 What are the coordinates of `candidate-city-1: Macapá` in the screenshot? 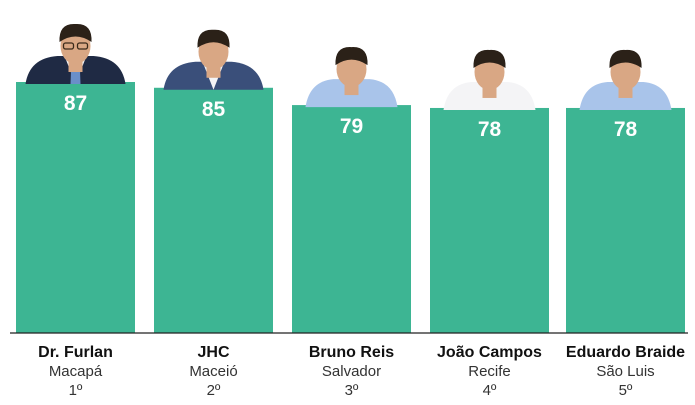 It's located at (76, 371).